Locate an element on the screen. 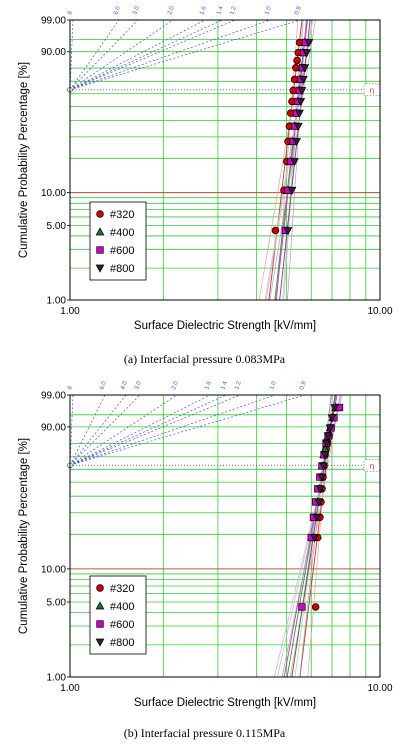 Image resolution: width=409 pixels, height=752 pixels. legend-label: #800 is located at coordinates (122, 269).